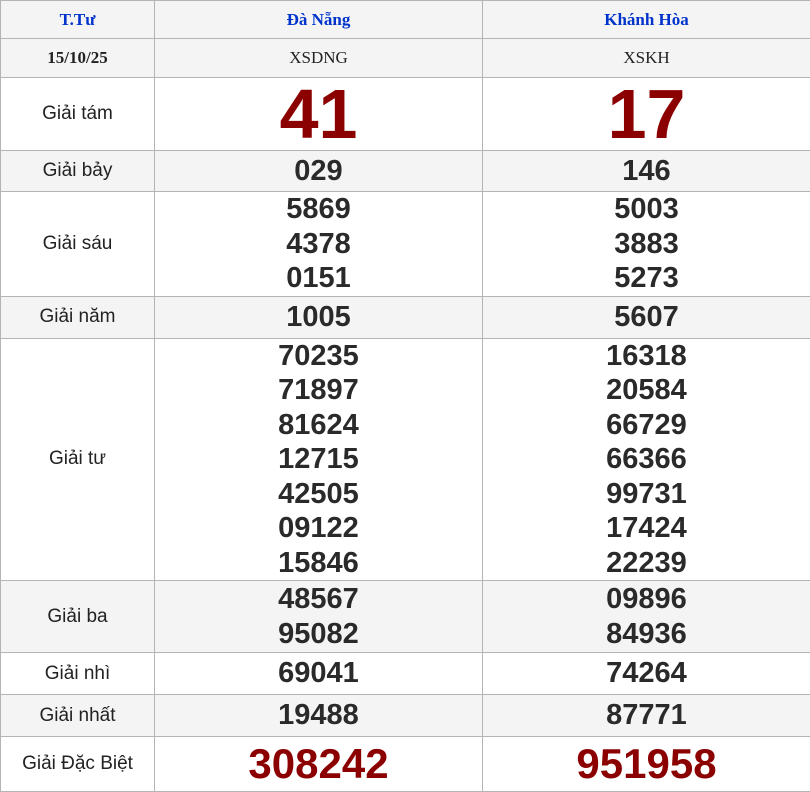  I want to click on result-number: 5607, so click(646, 317).